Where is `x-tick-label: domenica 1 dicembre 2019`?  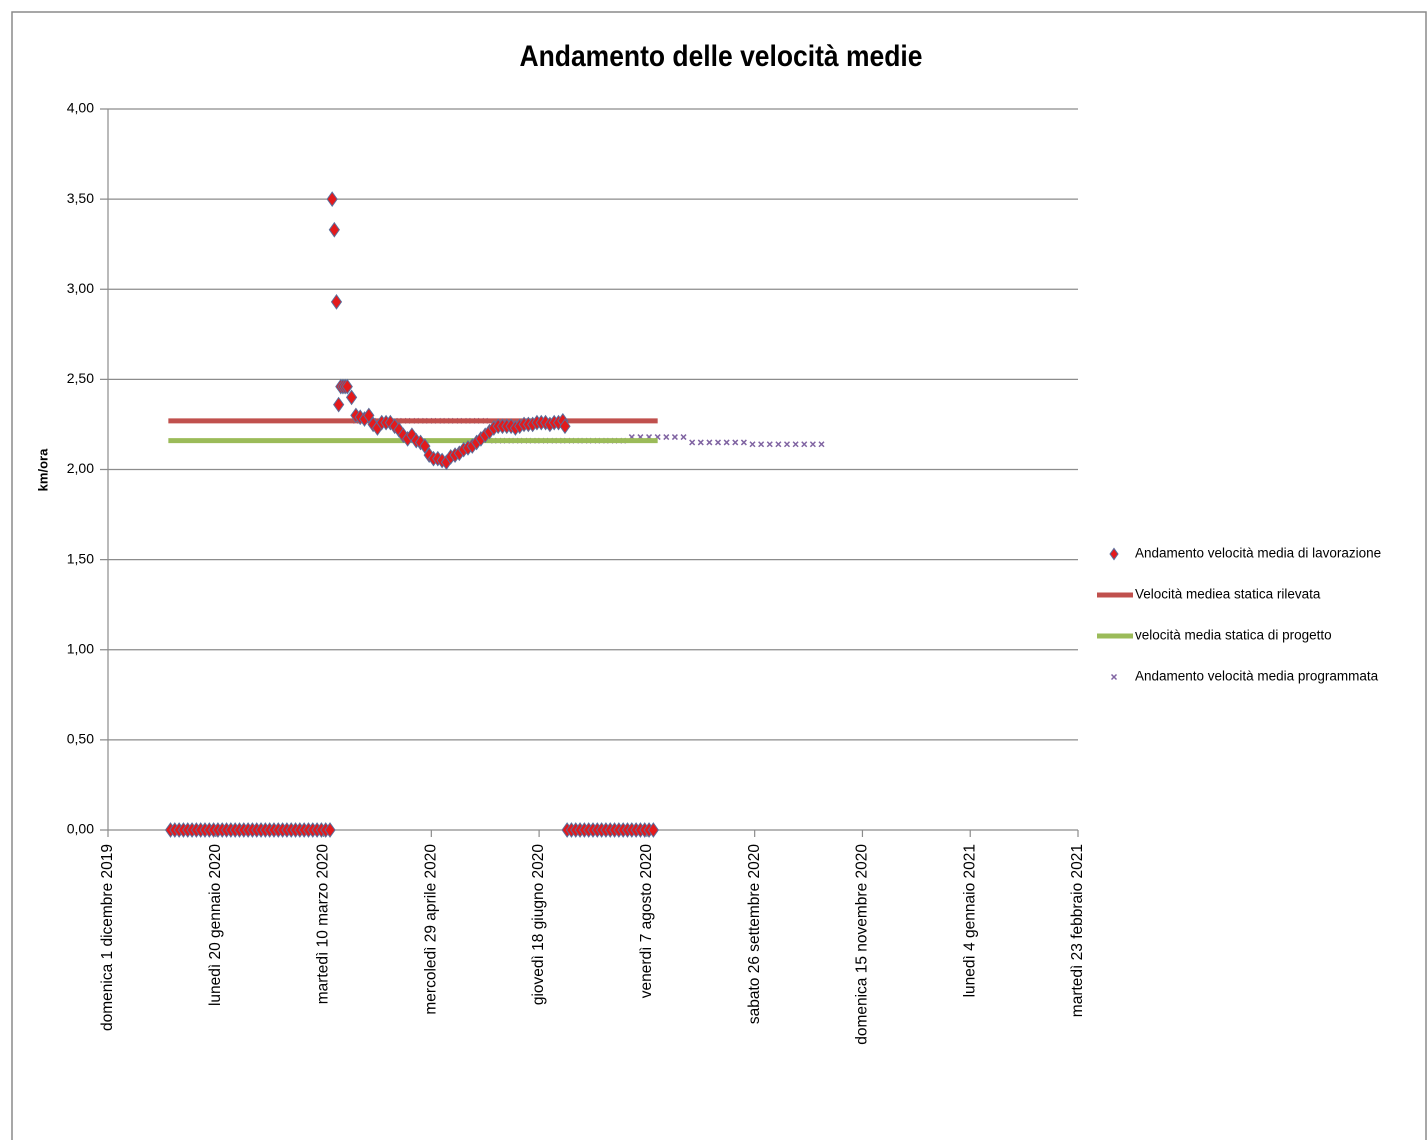
x-tick-label: domenica 1 dicembre 2019 is located at coordinates (107, 937).